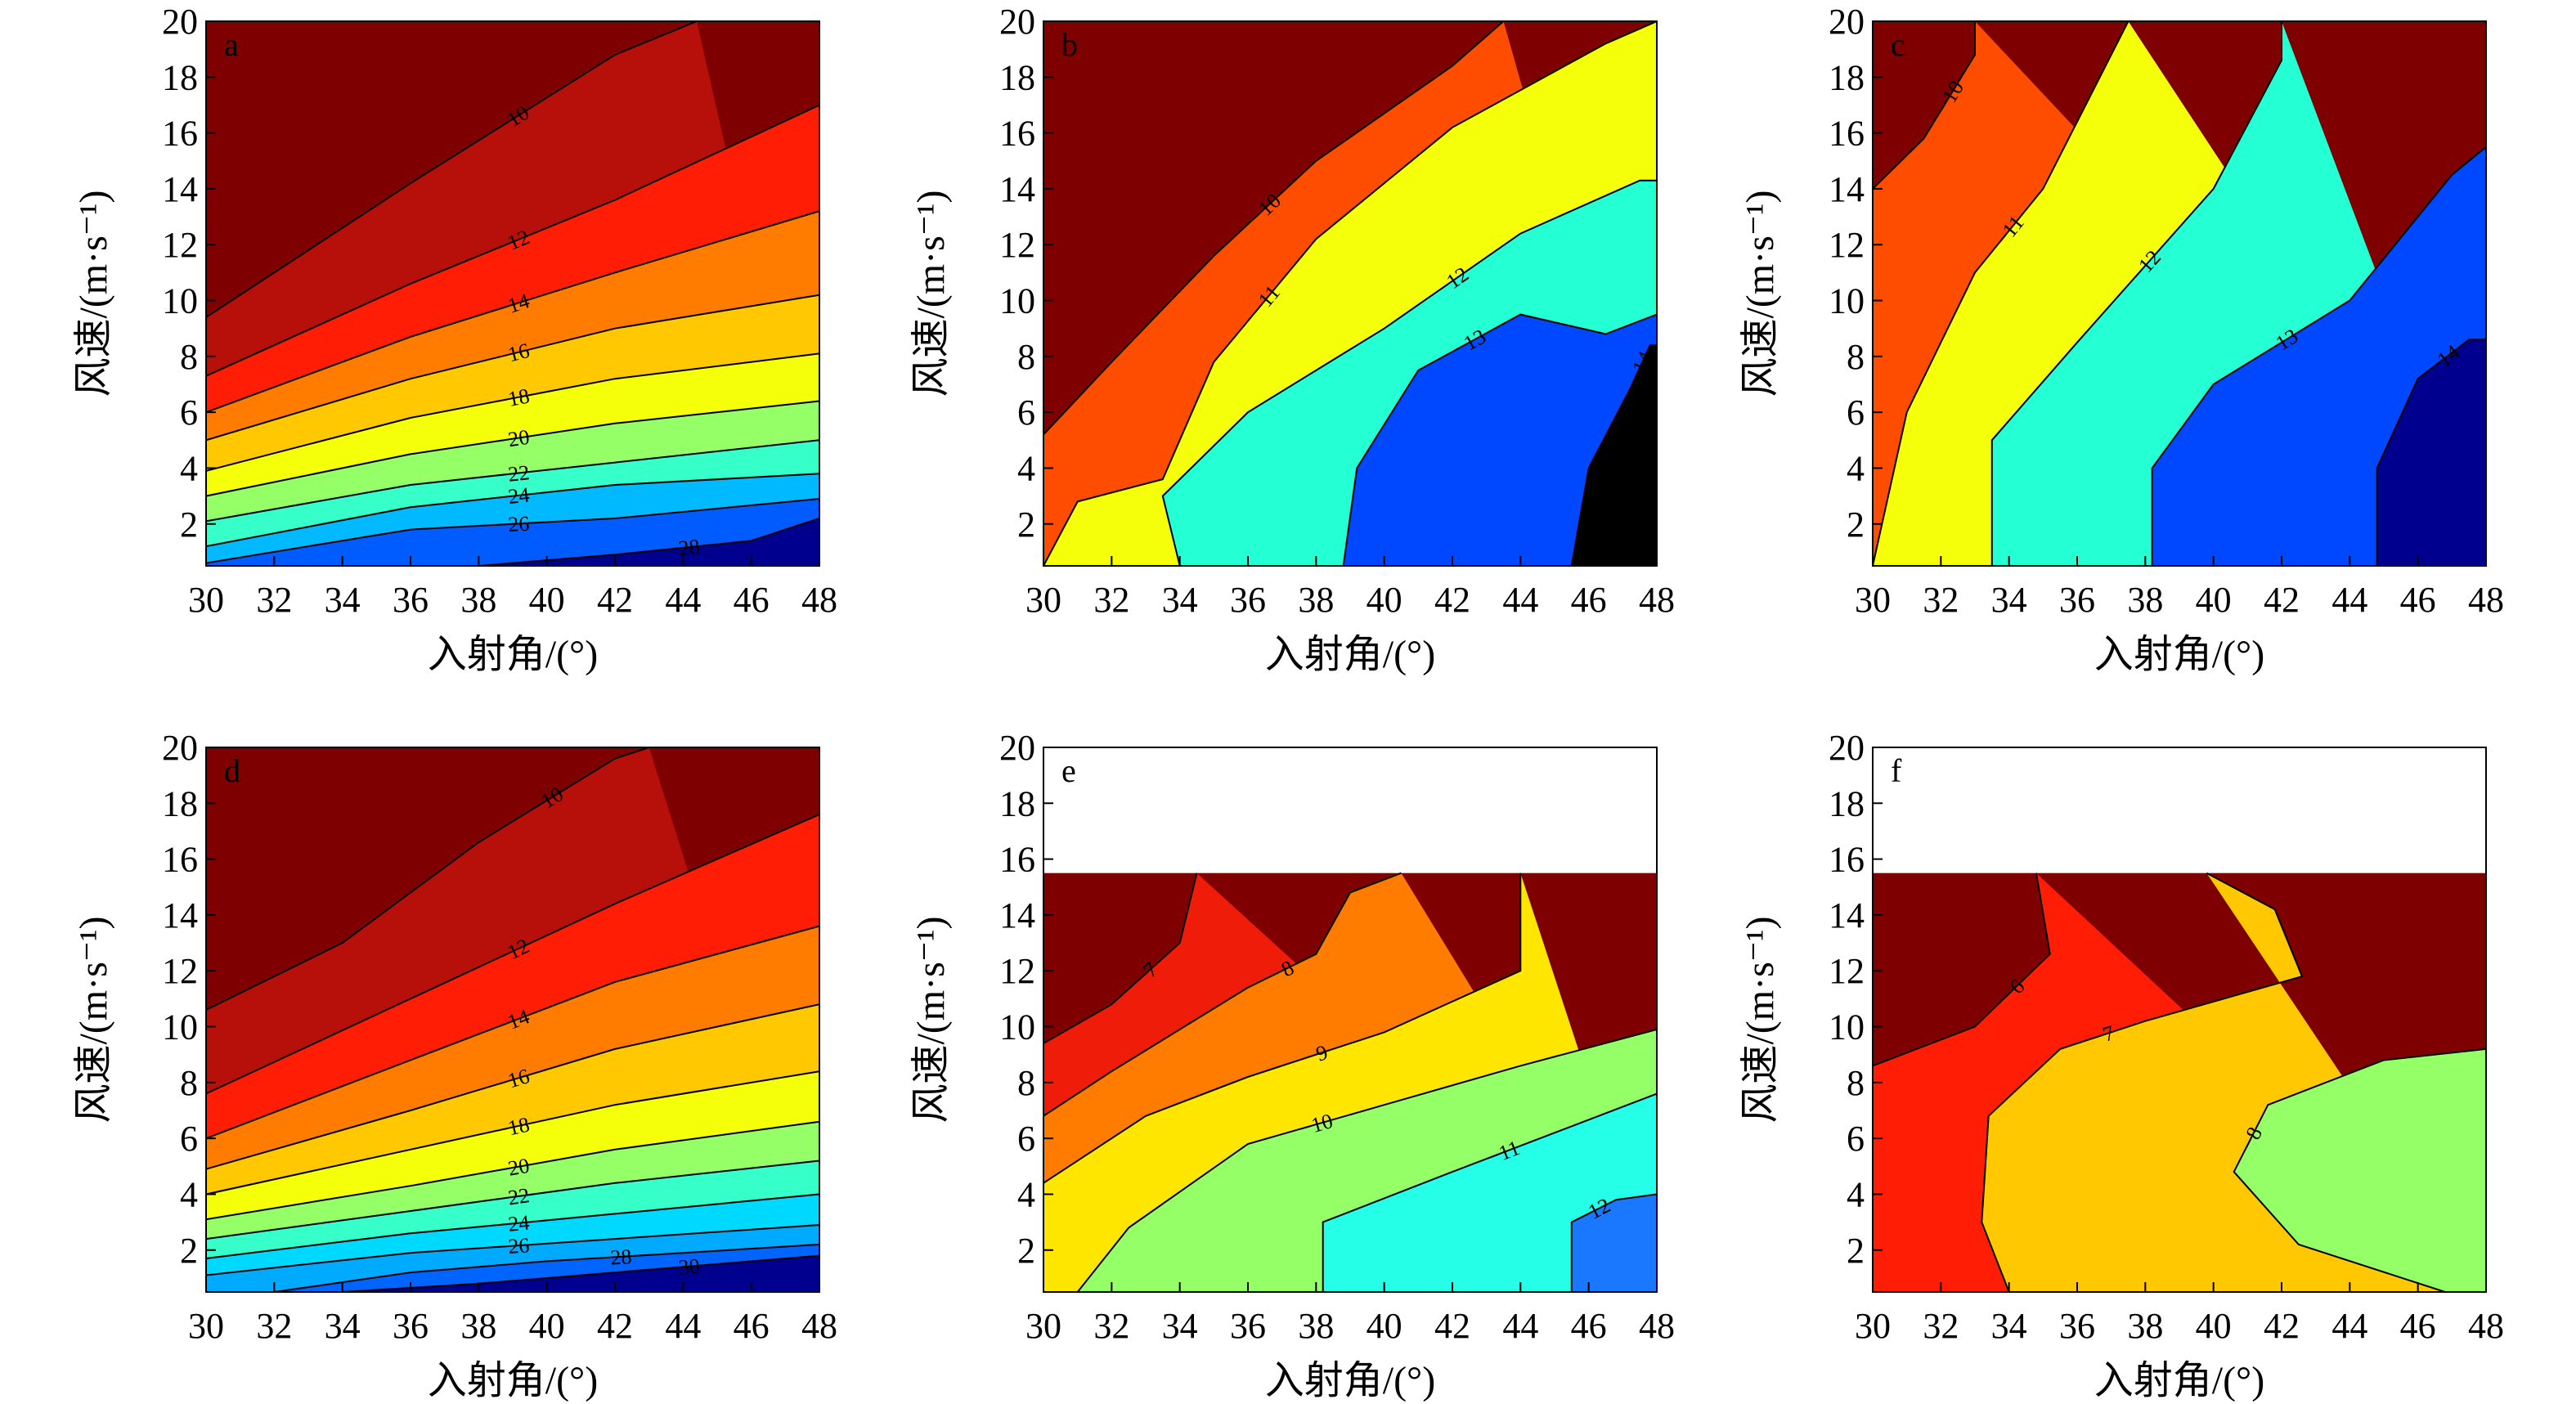  What do you see at coordinates (513, 1246) in the screenshot?
I see `contour-label: −26` at bounding box center [513, 1246].